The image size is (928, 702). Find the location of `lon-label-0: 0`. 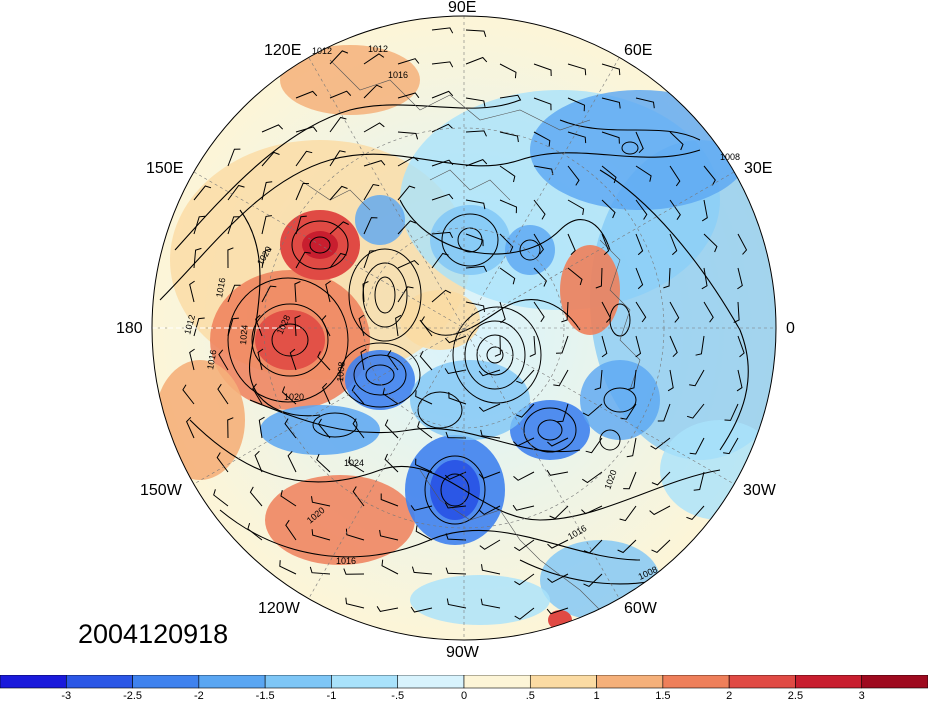

lon-label-0: 0 is located at coordinates (790, 328).